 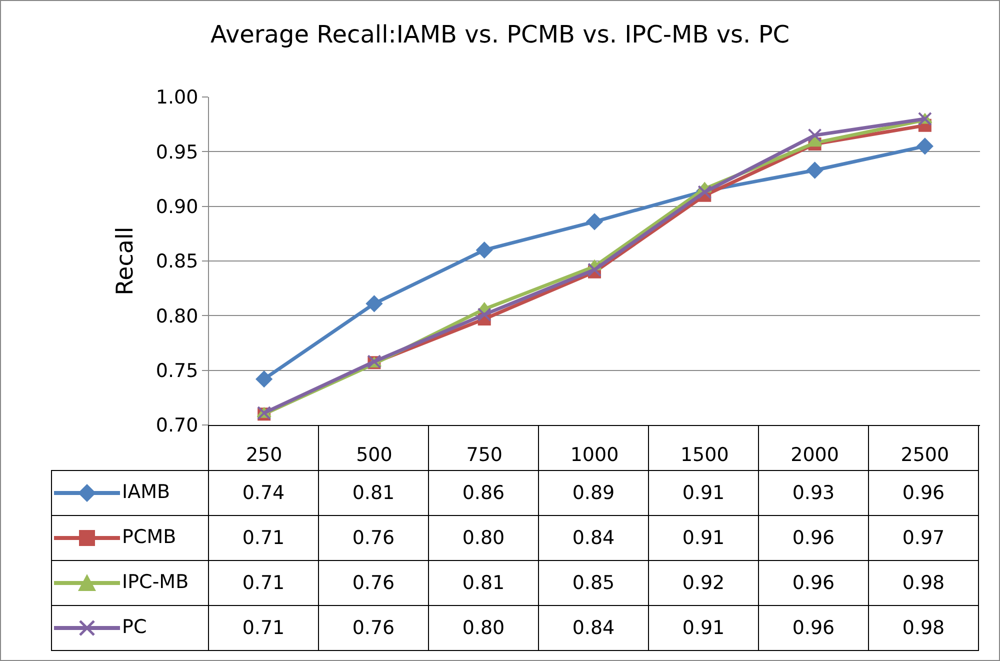 I want to click on data-label: 0.97, so click(x=923, y=538).